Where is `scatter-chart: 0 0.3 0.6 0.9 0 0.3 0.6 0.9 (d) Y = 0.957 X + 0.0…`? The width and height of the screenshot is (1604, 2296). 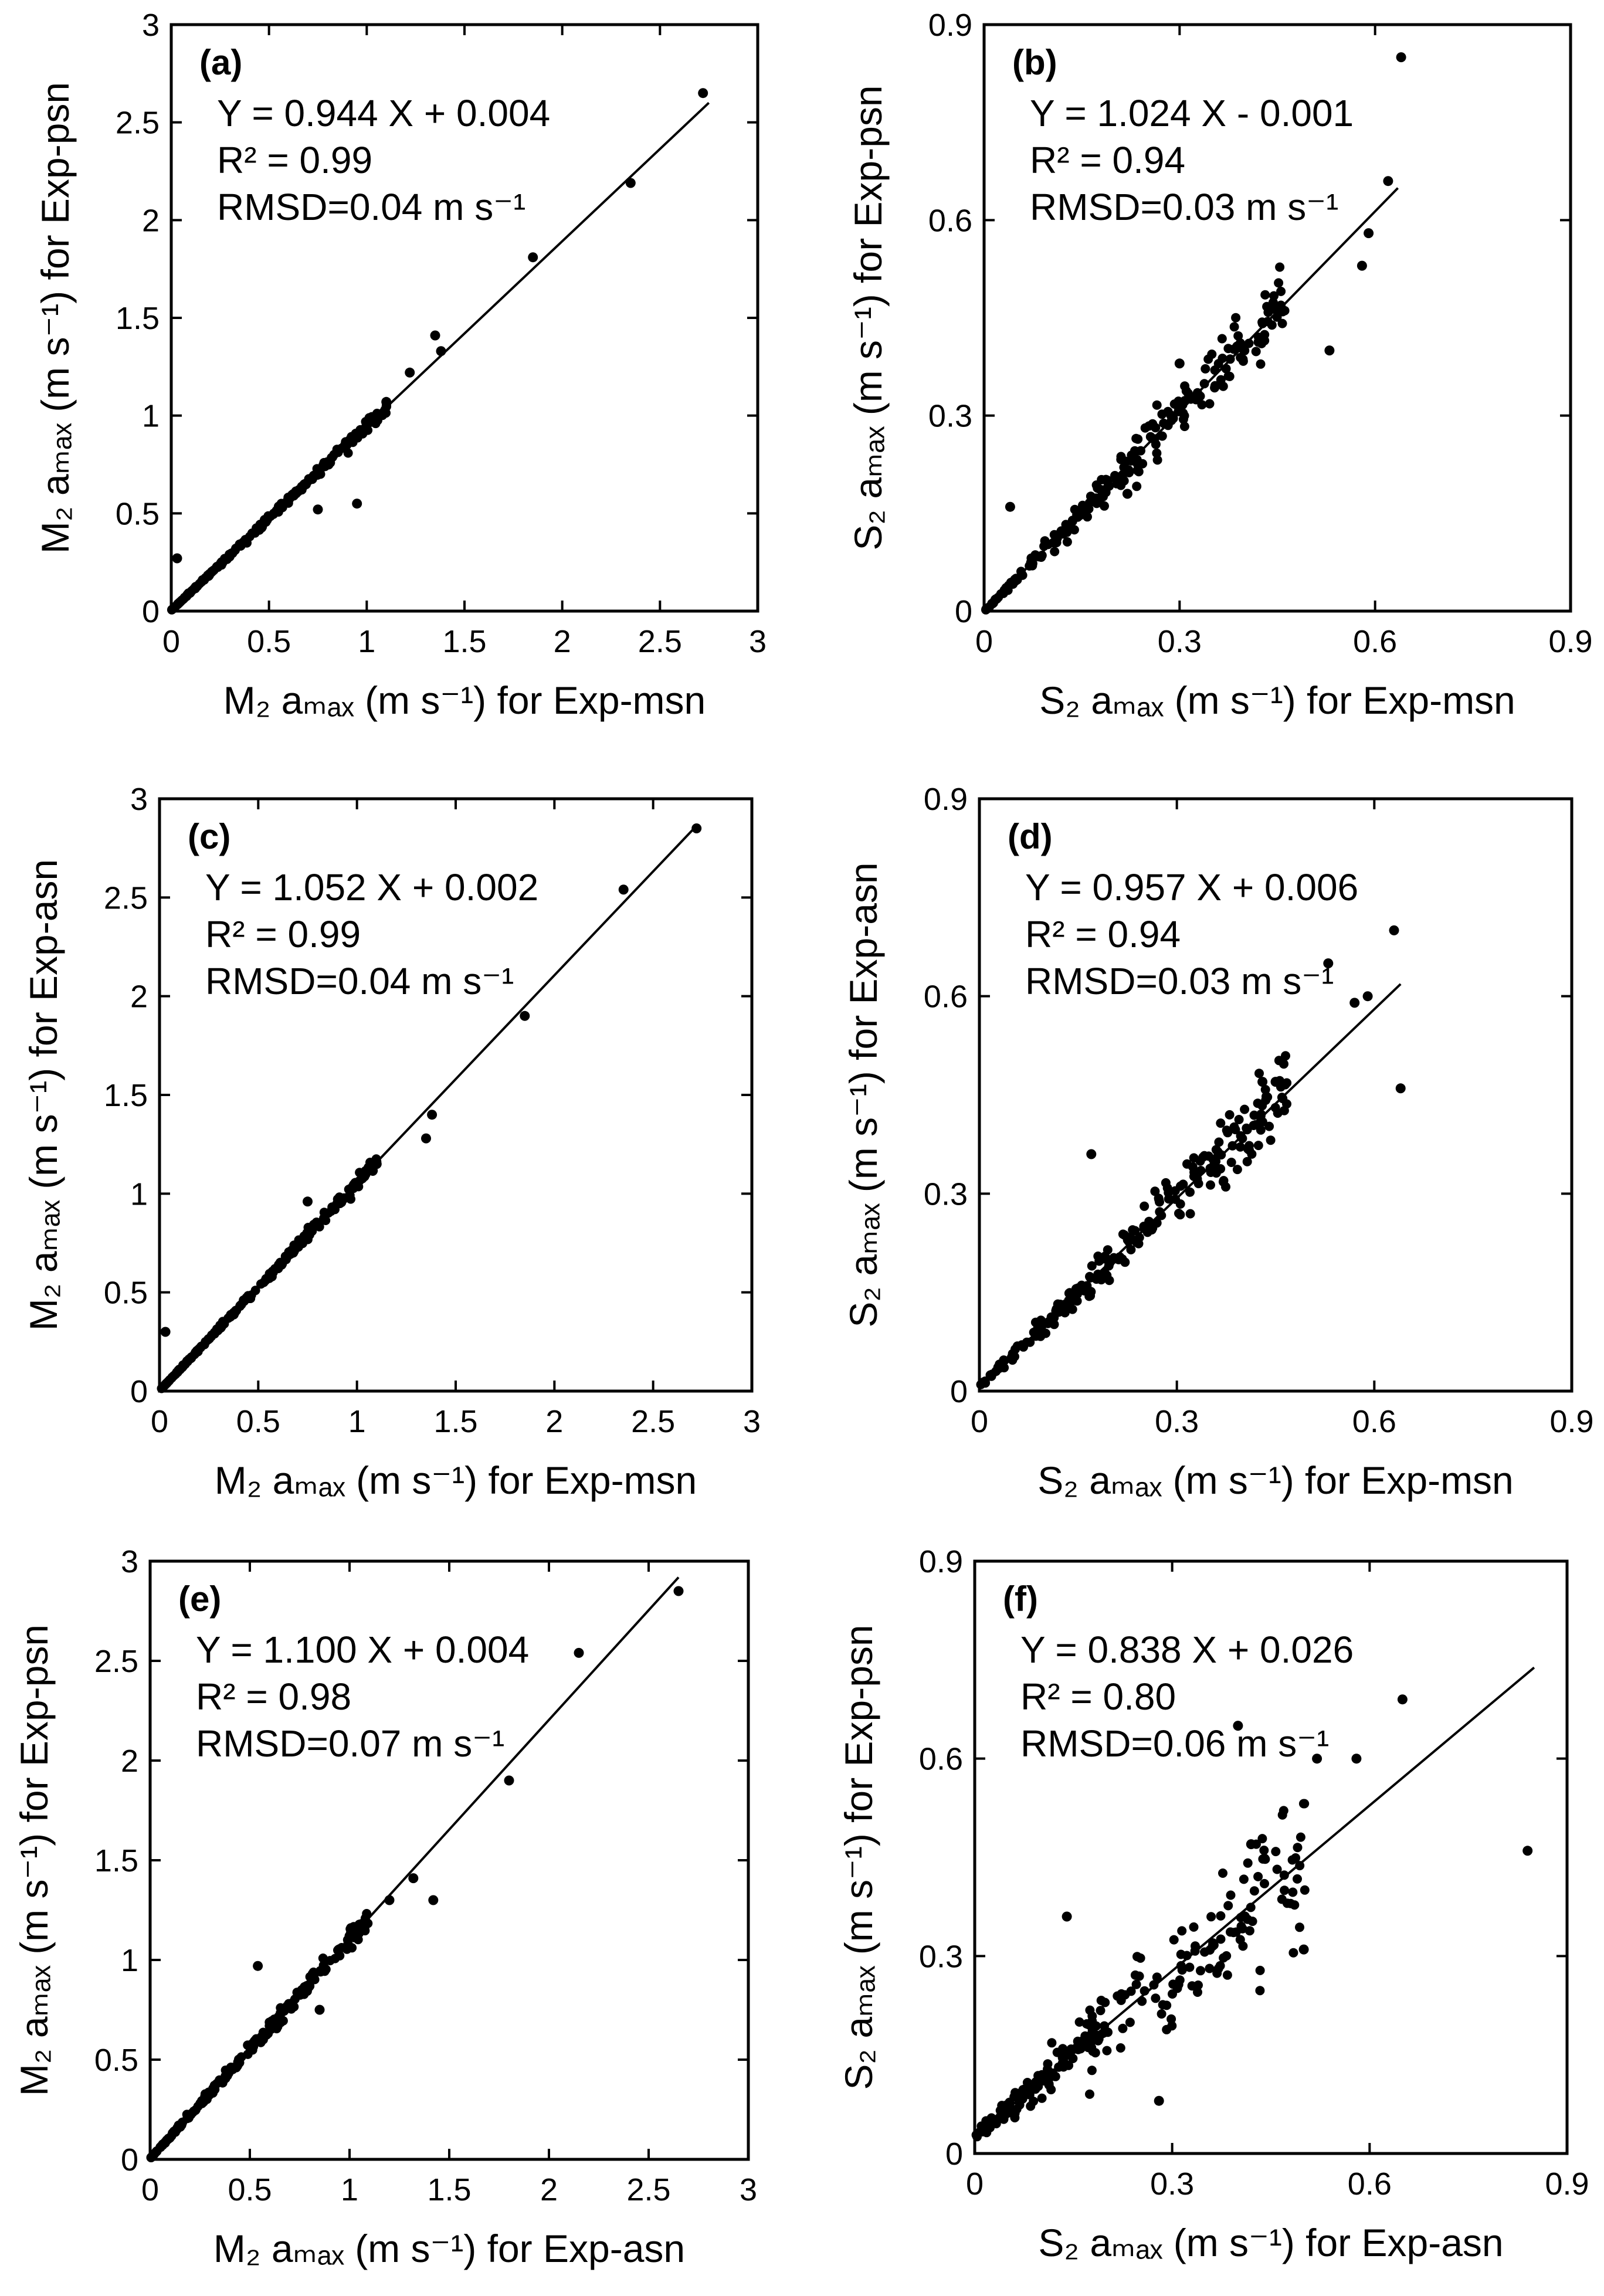
scatter-chart: 0 0.3 0.6 0.9 0 0.3 0.6 0.9 (d) Y = 0.957 X + 0.0… is located at coordinates (1218, 1142).